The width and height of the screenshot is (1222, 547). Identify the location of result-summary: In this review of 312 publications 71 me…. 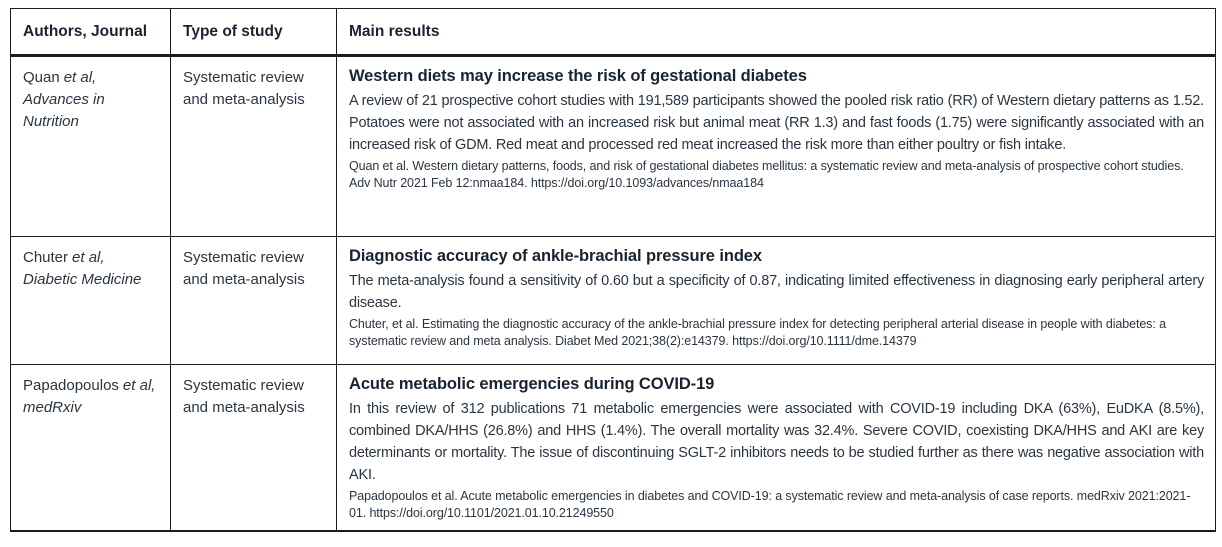
(776, 442).